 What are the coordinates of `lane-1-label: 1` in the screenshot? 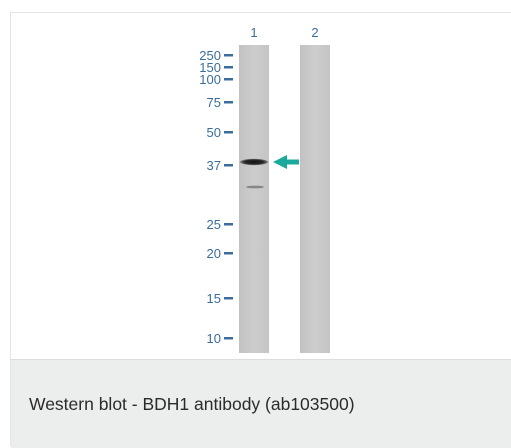 It's located at (253, 32).